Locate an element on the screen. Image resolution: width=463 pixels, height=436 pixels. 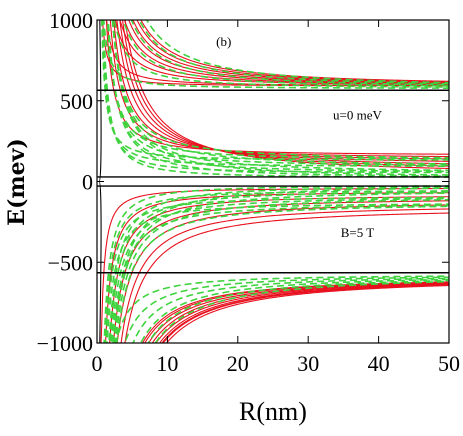
y-tick-label: 1000 is located at coordinates (71, 20).